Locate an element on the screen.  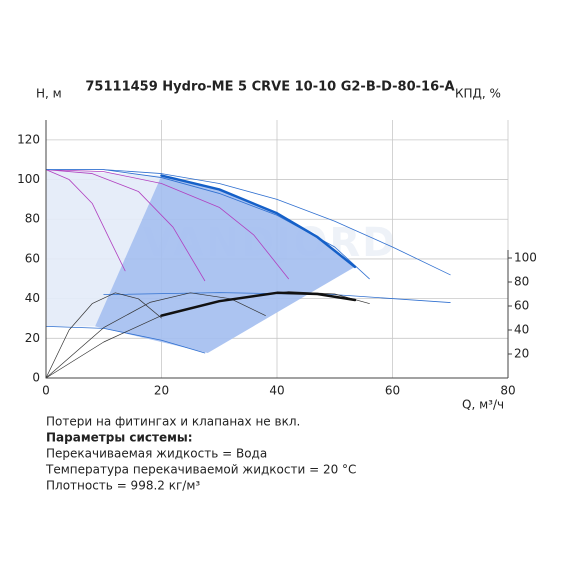
y2-tick-label: 60 is located at coordinates (521, 306).